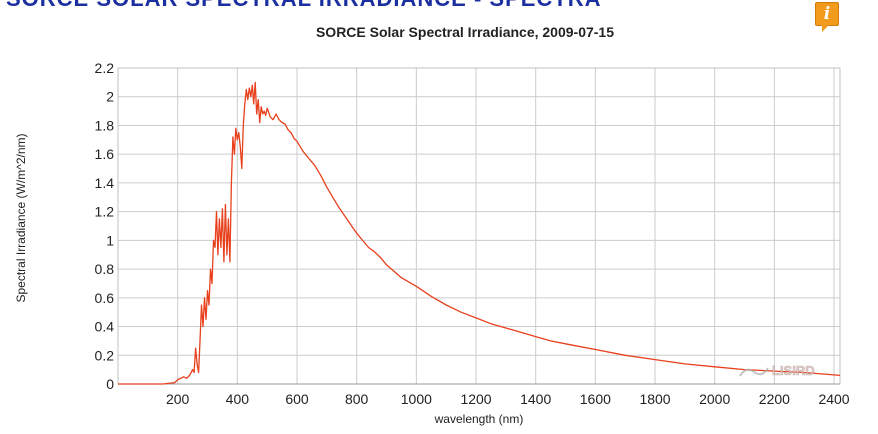  What do you see at coordinates (714, 399) in the screenshot?
I see `x-tick-label: 2000` at bounding box center [714, 399].